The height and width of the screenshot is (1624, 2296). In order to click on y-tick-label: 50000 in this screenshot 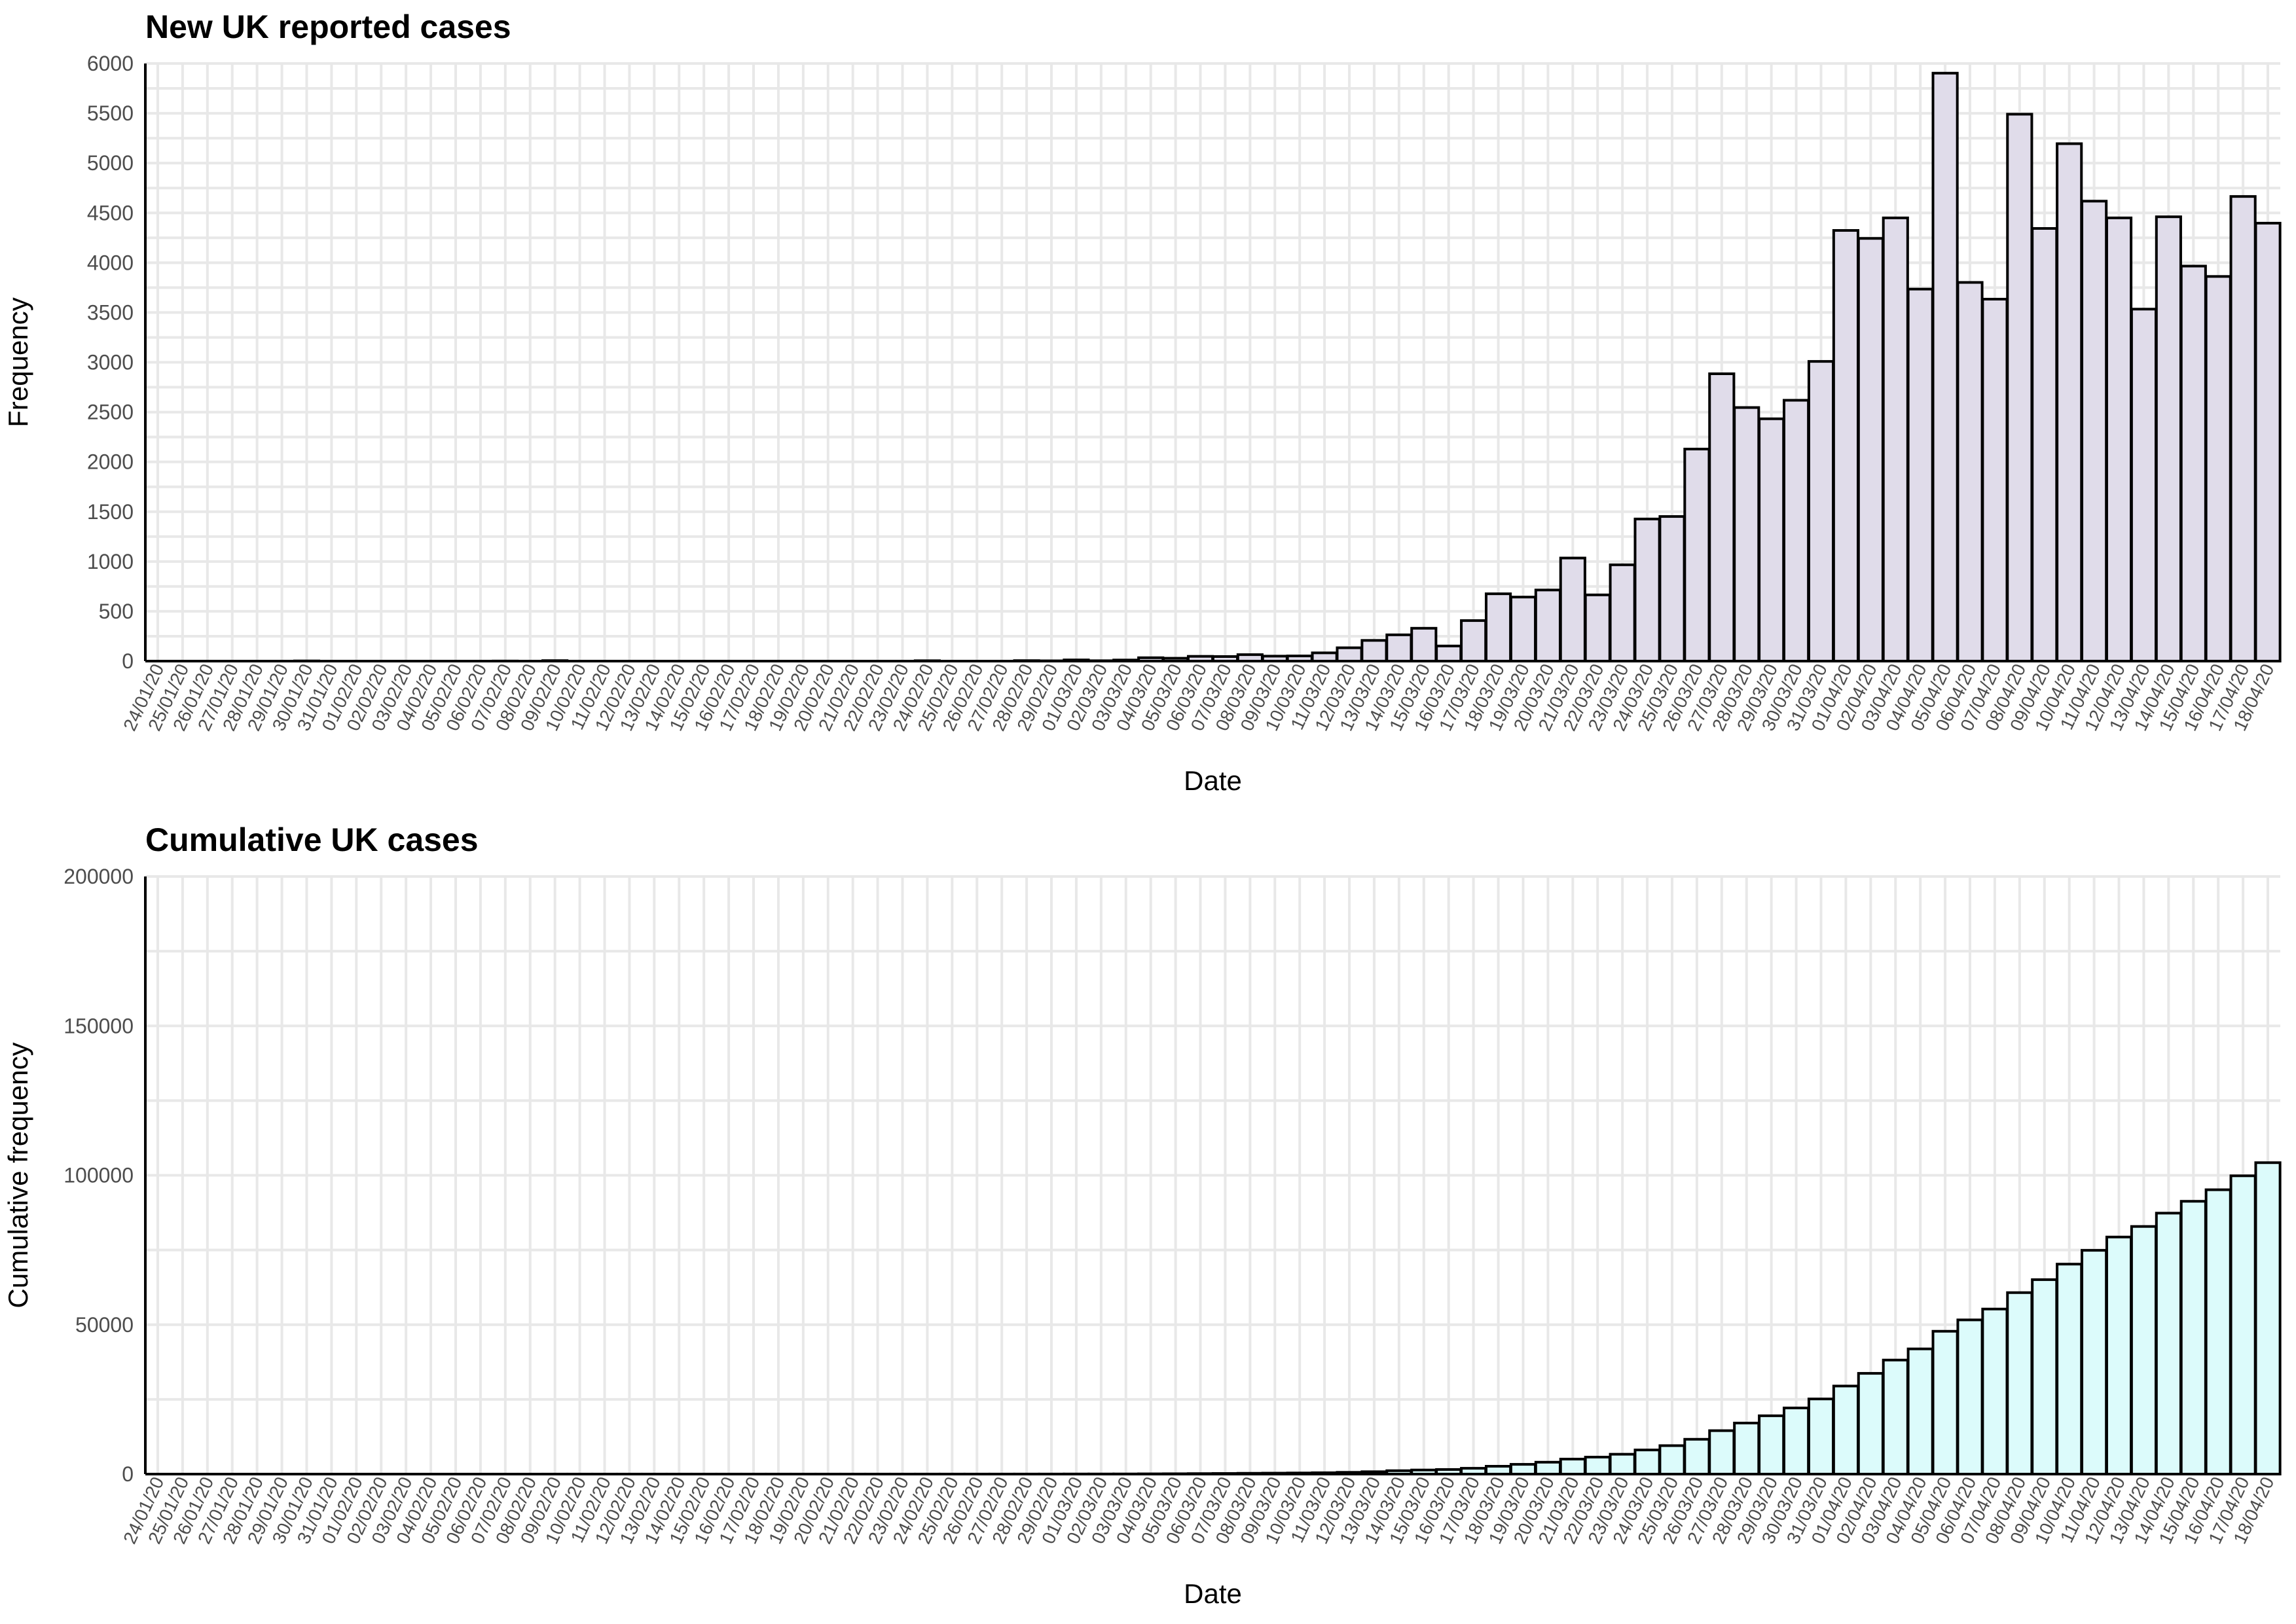, I will do `click(104, 1325)`.